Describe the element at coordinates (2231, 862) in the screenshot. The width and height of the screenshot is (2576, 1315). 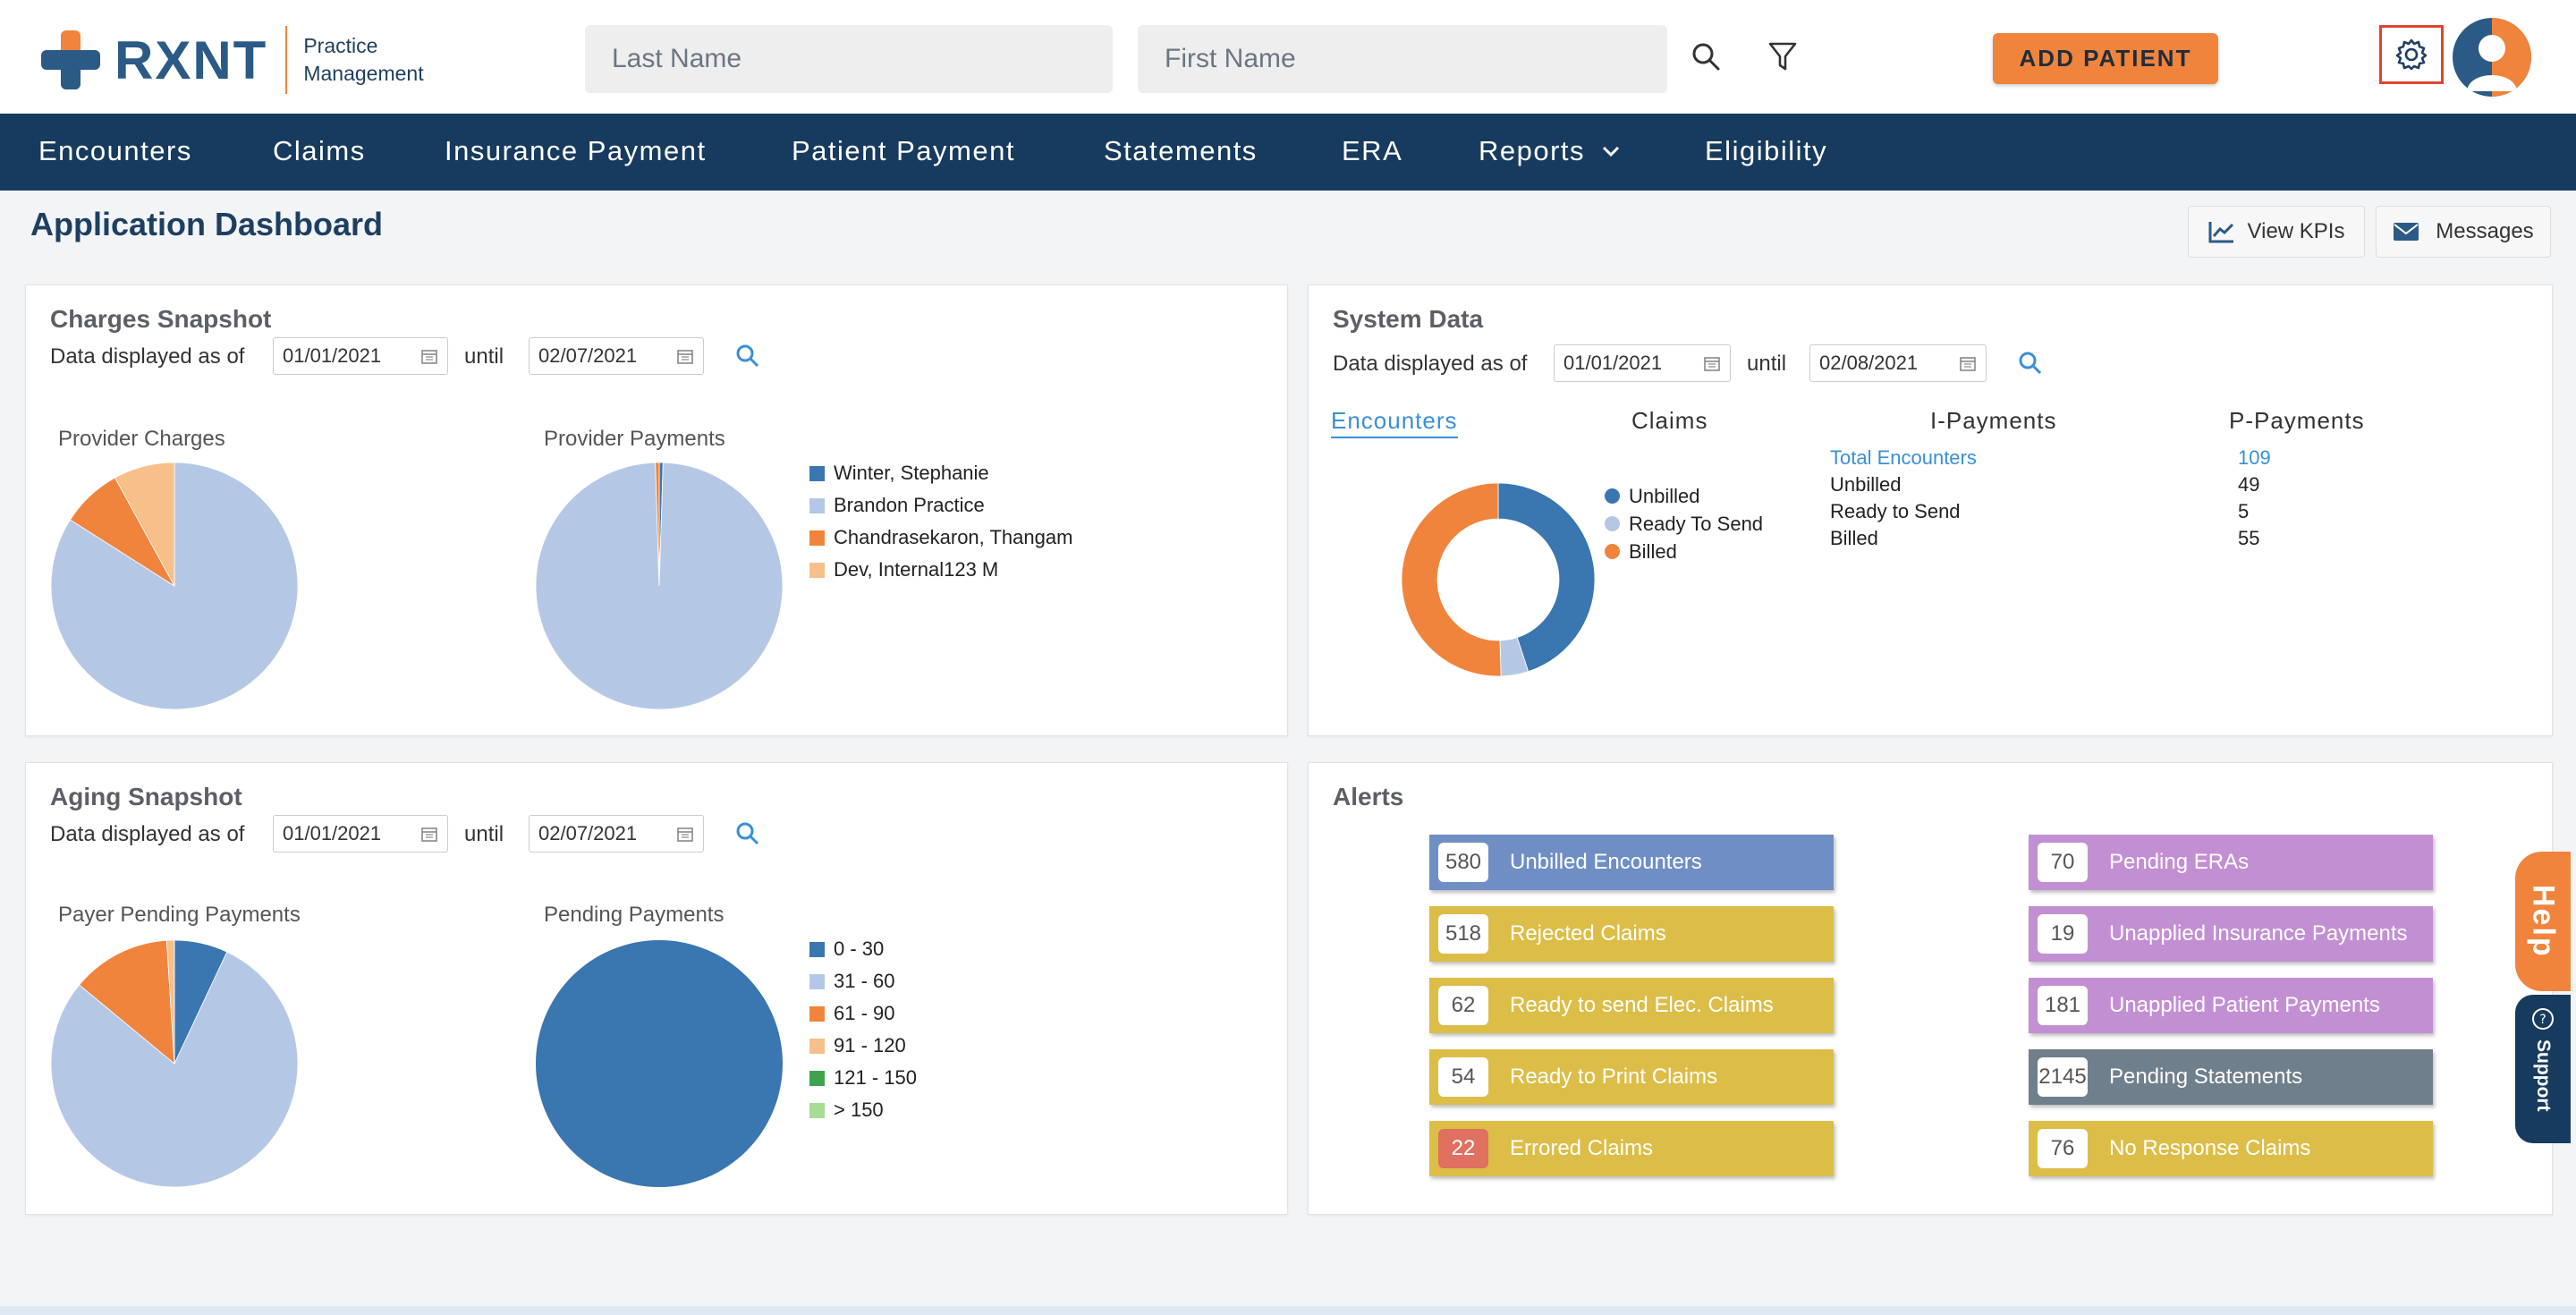
I see `alert-pending-eras: 70 Pending ERAs` at that location.